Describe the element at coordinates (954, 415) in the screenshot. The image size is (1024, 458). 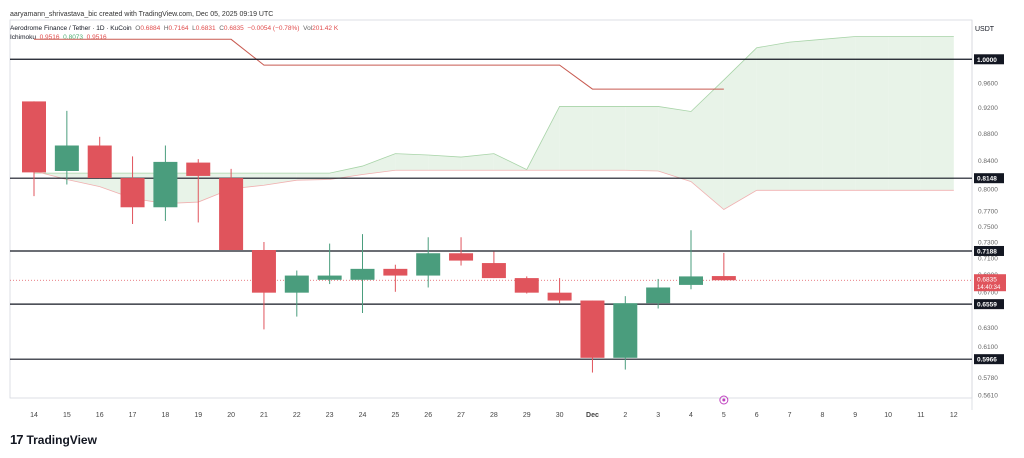
I see `x-tick-label: 12` at that location.